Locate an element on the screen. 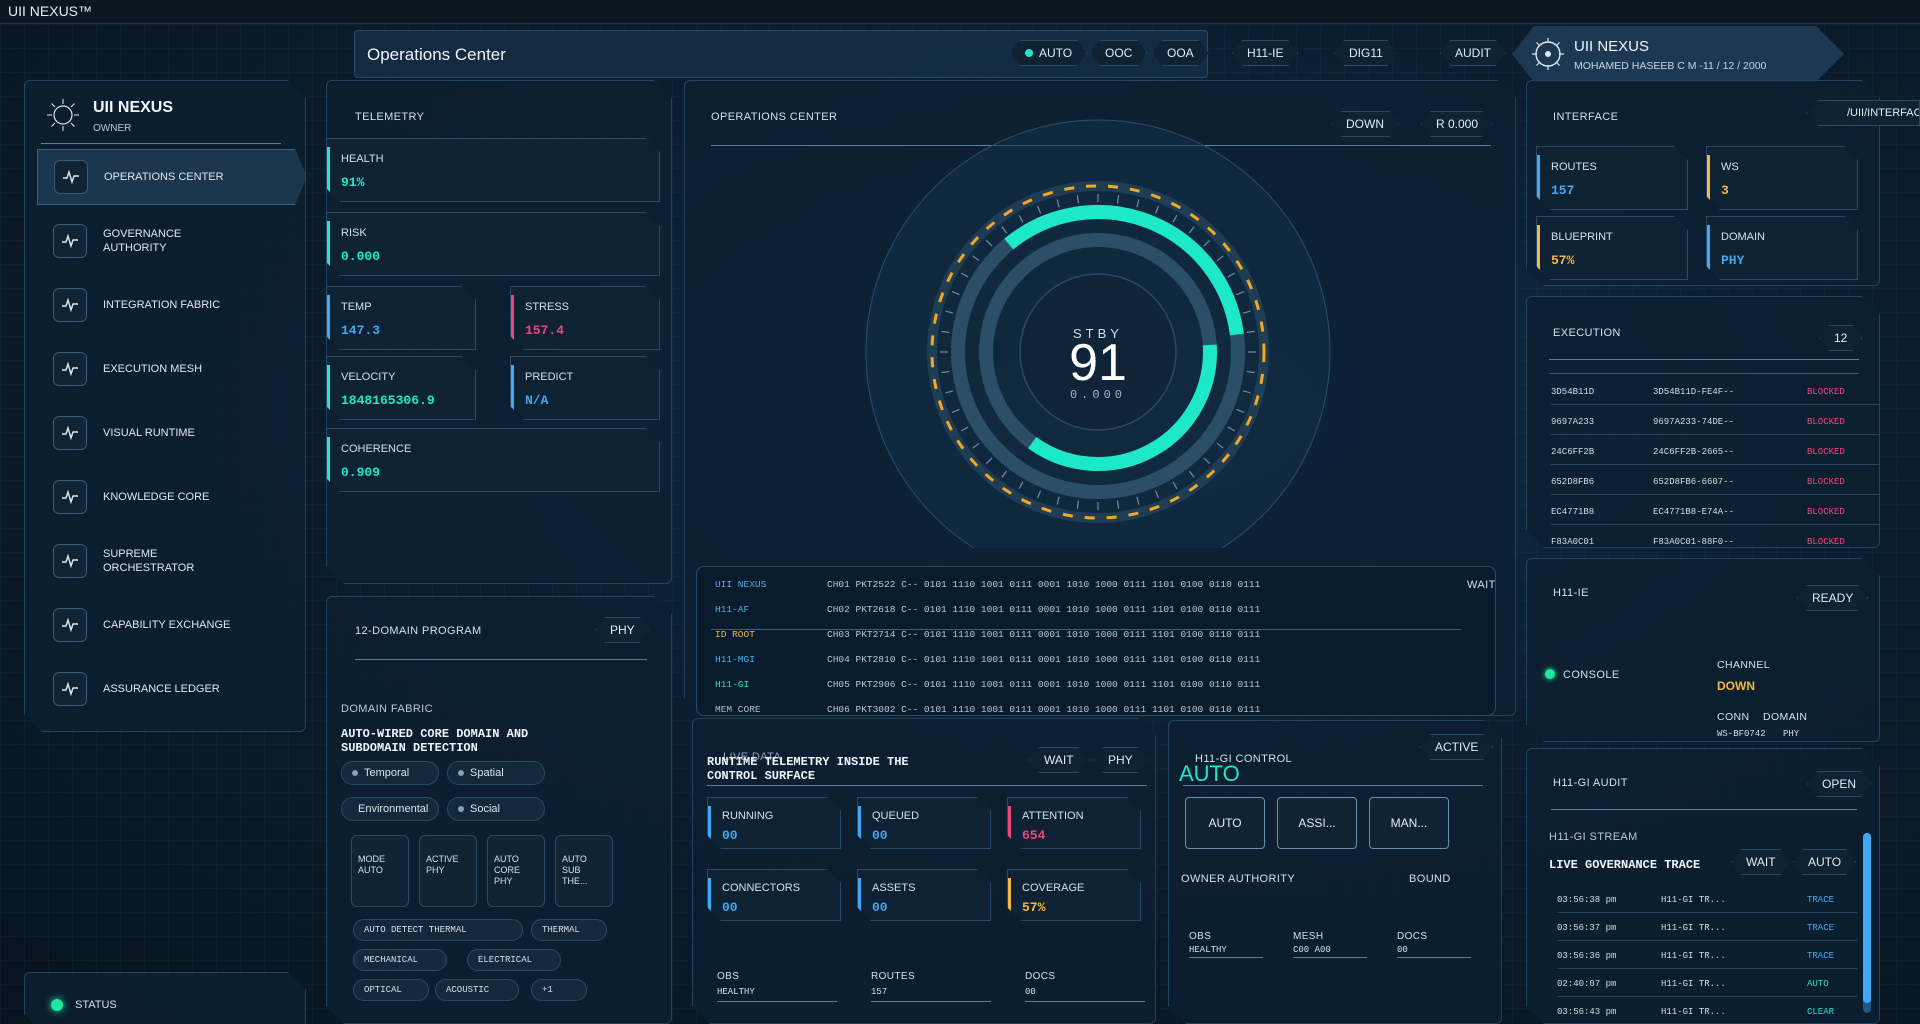  sidebar-item-assurance-ledger: ASSURANCE LEDGER is located at coordinates (172, 689).